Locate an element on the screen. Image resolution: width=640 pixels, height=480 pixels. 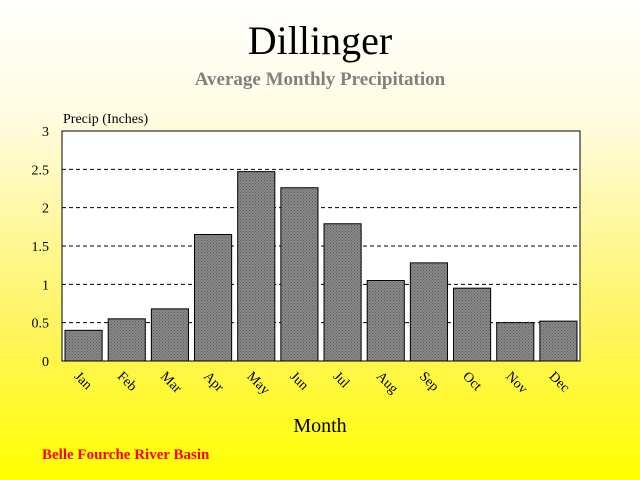
bar-jan is located at coordinates (83, 345).